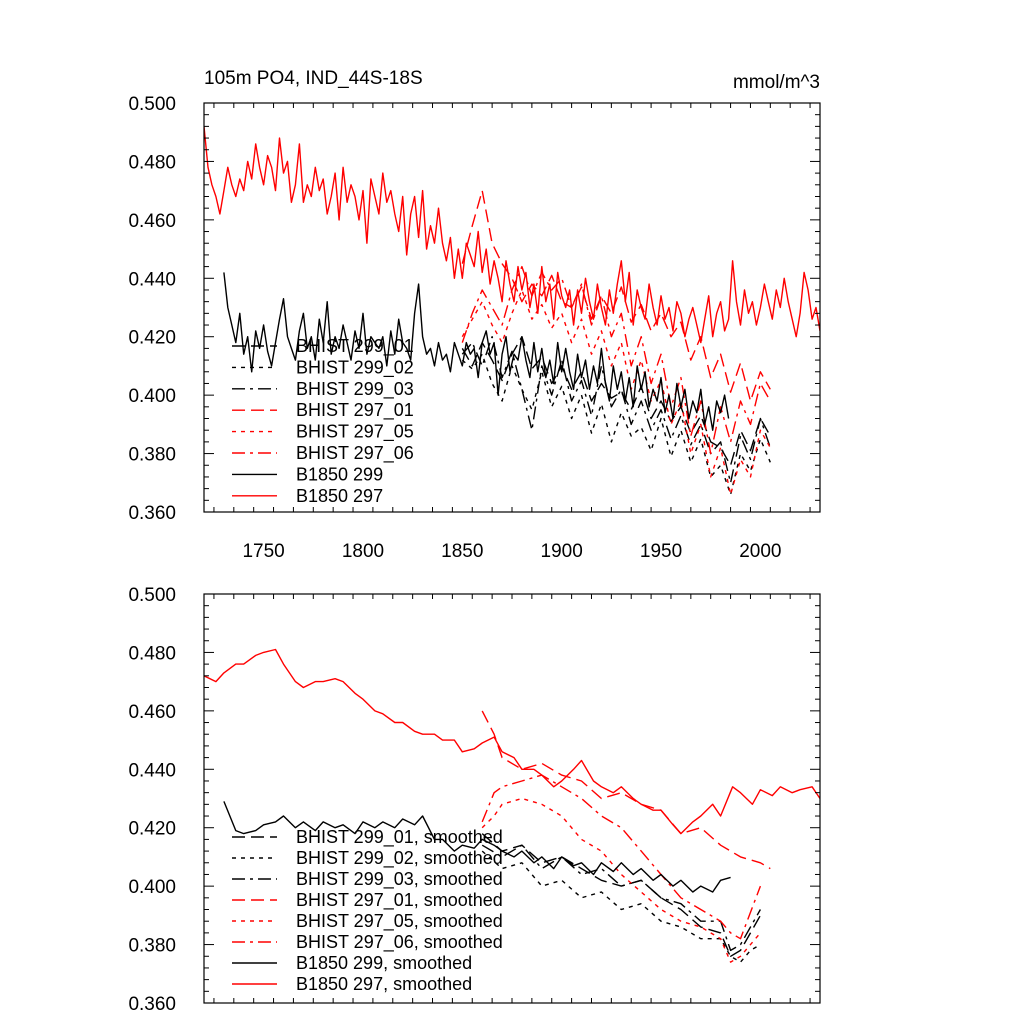 This screenshot has height=1024, width=1024. I want to click on legend-label-7: B1850 297, smoothed, so click(384, 984).